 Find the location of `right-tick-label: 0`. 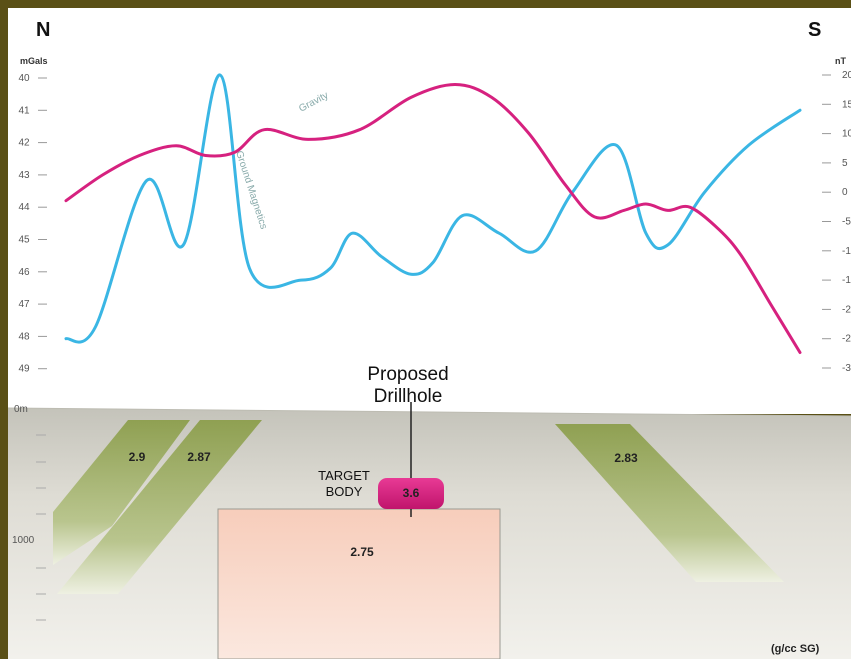

right-tick-label: 0 is located at coordinates (845, 192).